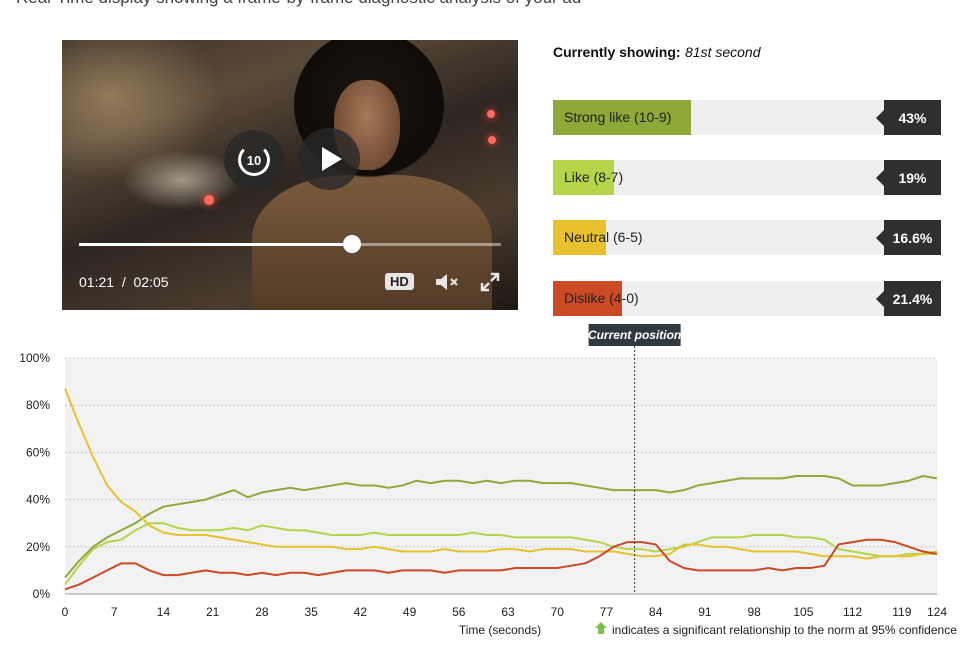  What do you see at coordinates (490, 282) in the screenshot?
I see `fullscreen-icon` at bounding box center [490, 282].